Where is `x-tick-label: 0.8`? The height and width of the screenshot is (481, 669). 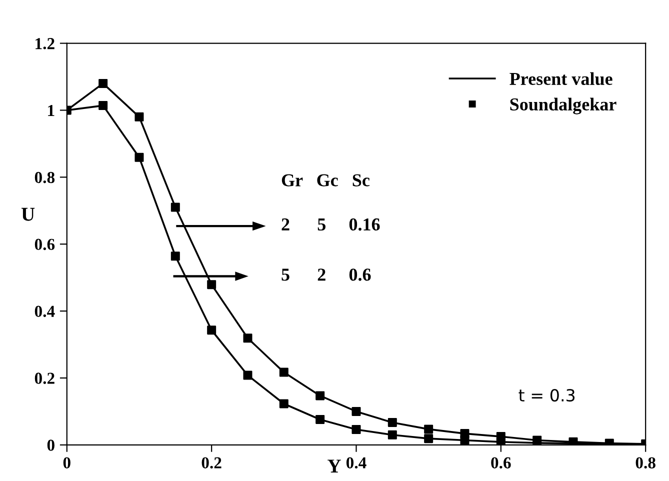
x-tick-label: 0.8 is located at coordinates (646, 463).